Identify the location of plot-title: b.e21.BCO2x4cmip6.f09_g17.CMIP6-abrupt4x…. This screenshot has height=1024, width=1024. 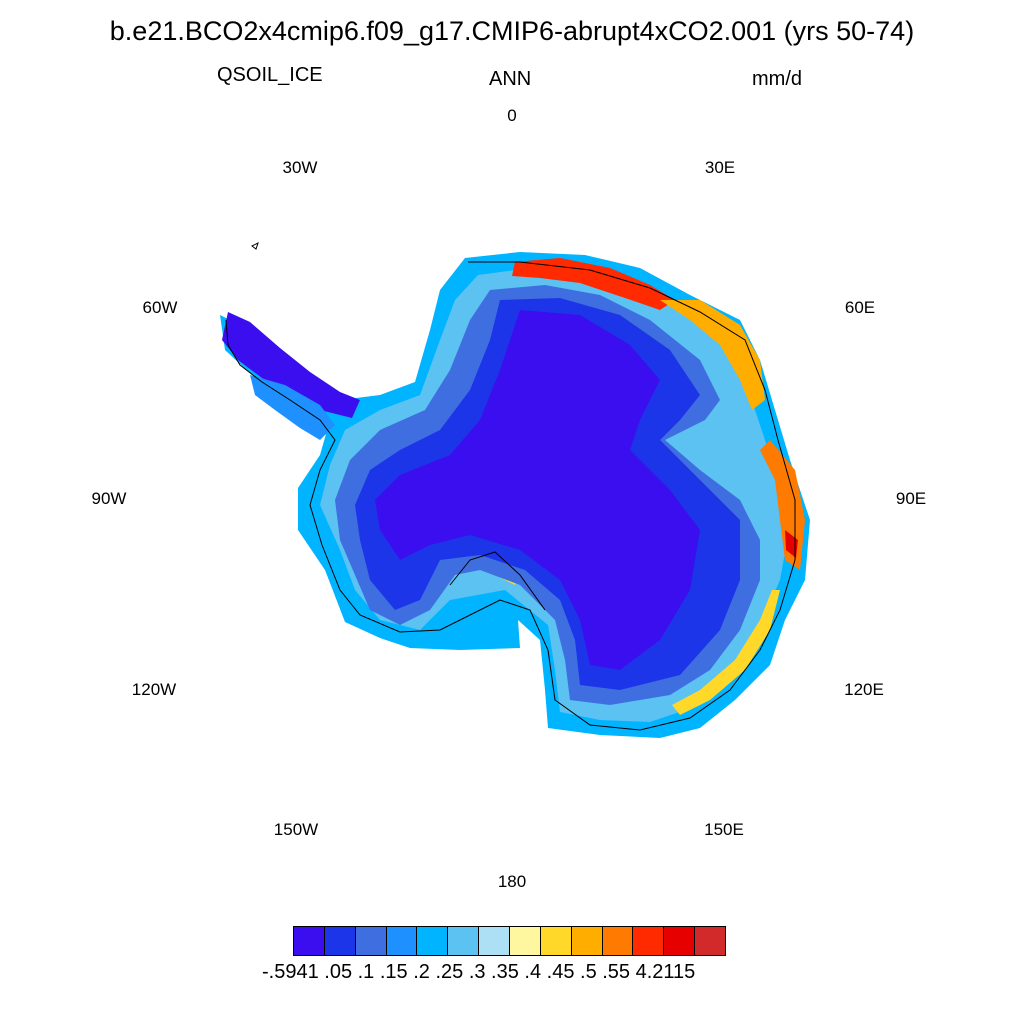
(512, 31).